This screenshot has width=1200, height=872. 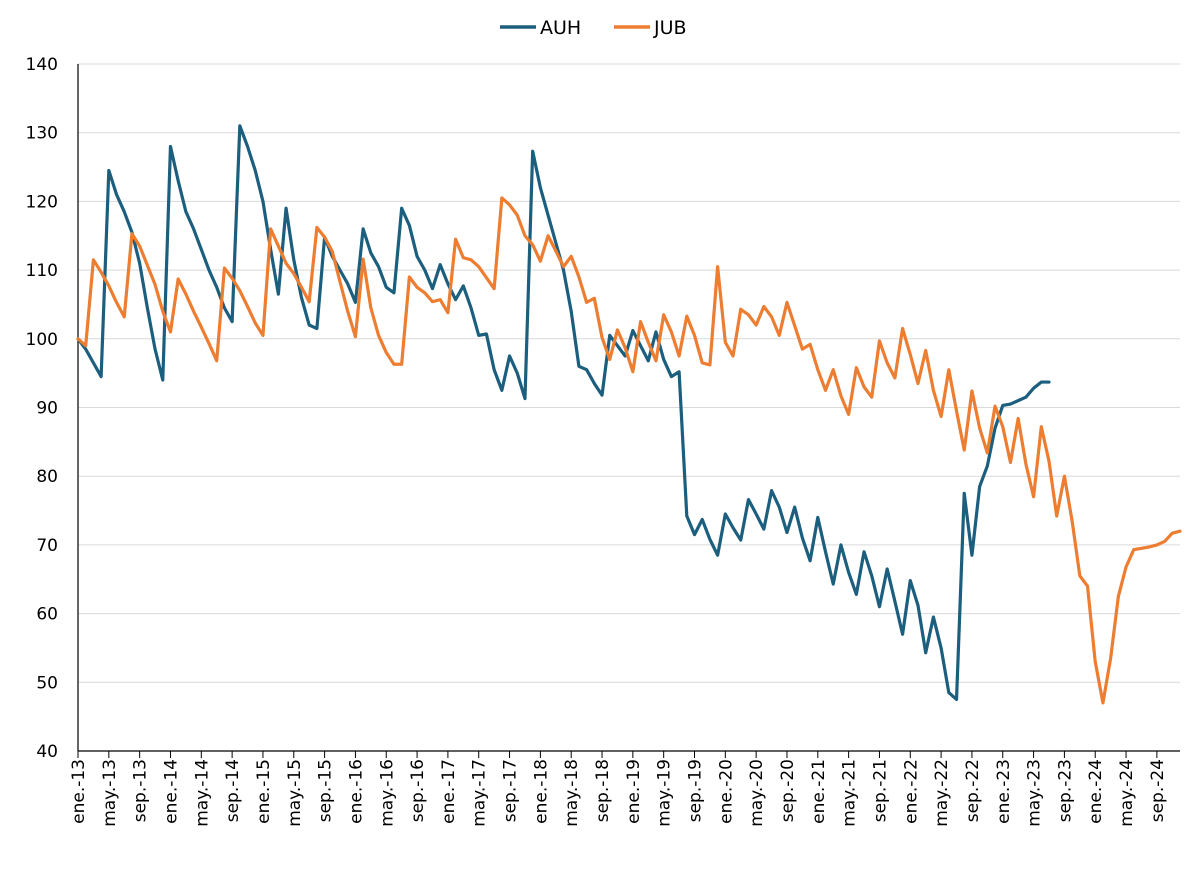 What do you see at coordinates (560, 28) in the screenshot?
I see `legend-label-auh: AUH` at bounding box center [560, 28].